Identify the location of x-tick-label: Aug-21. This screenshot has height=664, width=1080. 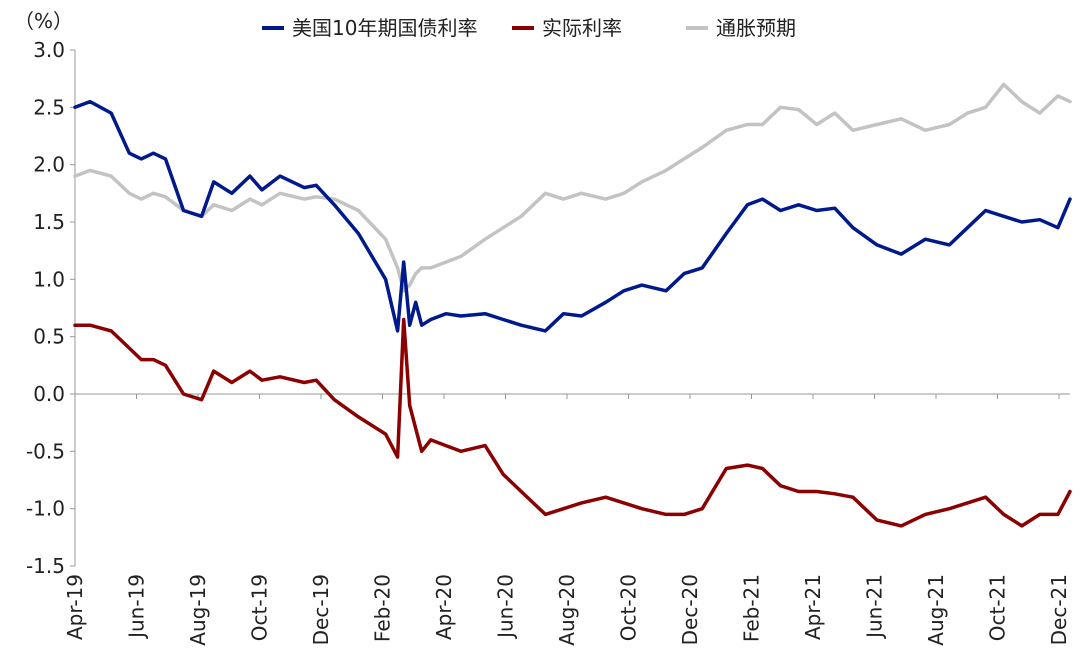
(936, 610).